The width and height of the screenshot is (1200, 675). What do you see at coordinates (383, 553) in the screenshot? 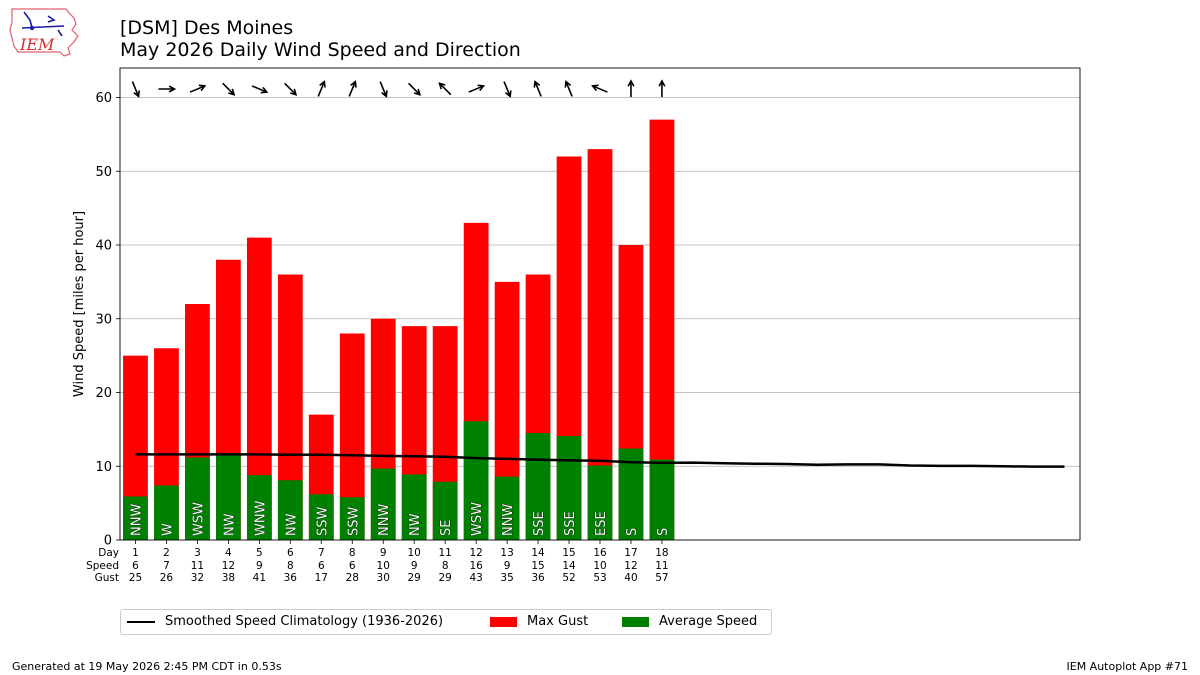
I see `day-tick-label: 9` at bounding box center [383, 553].